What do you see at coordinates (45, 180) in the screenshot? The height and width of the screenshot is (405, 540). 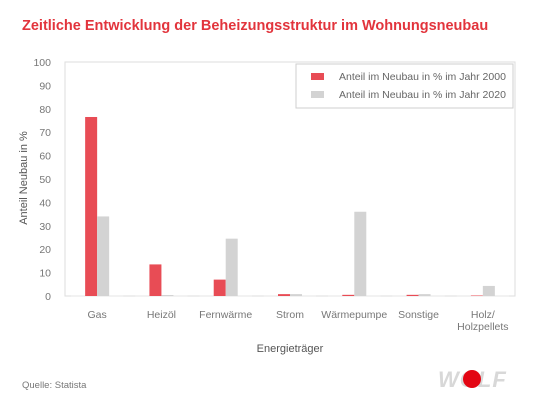 I see `y-tick-label: 50` at bounding box center [45, 180].